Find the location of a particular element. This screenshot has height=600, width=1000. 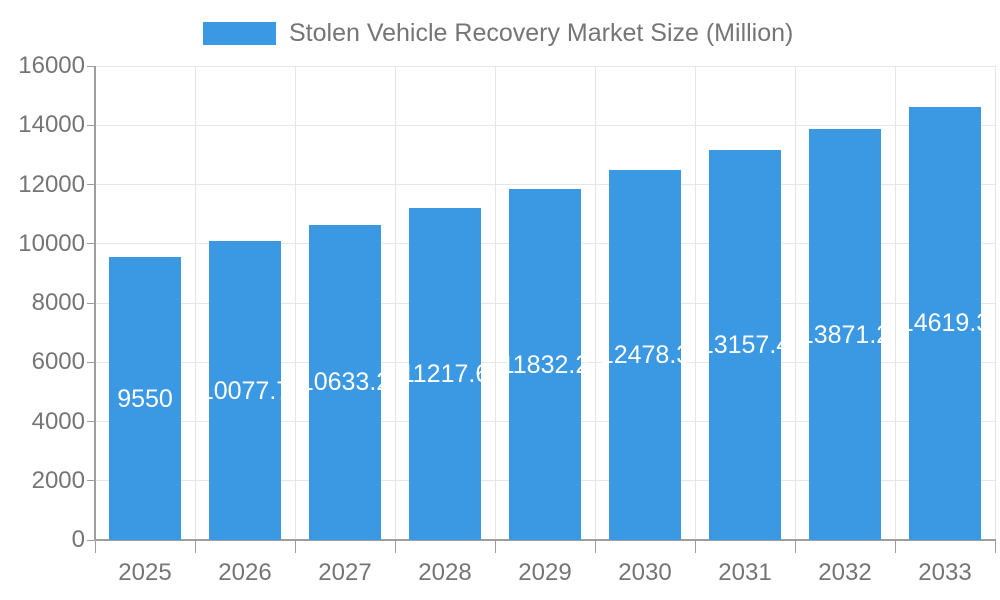

x-axis-line is located at coordinates (545, 540).